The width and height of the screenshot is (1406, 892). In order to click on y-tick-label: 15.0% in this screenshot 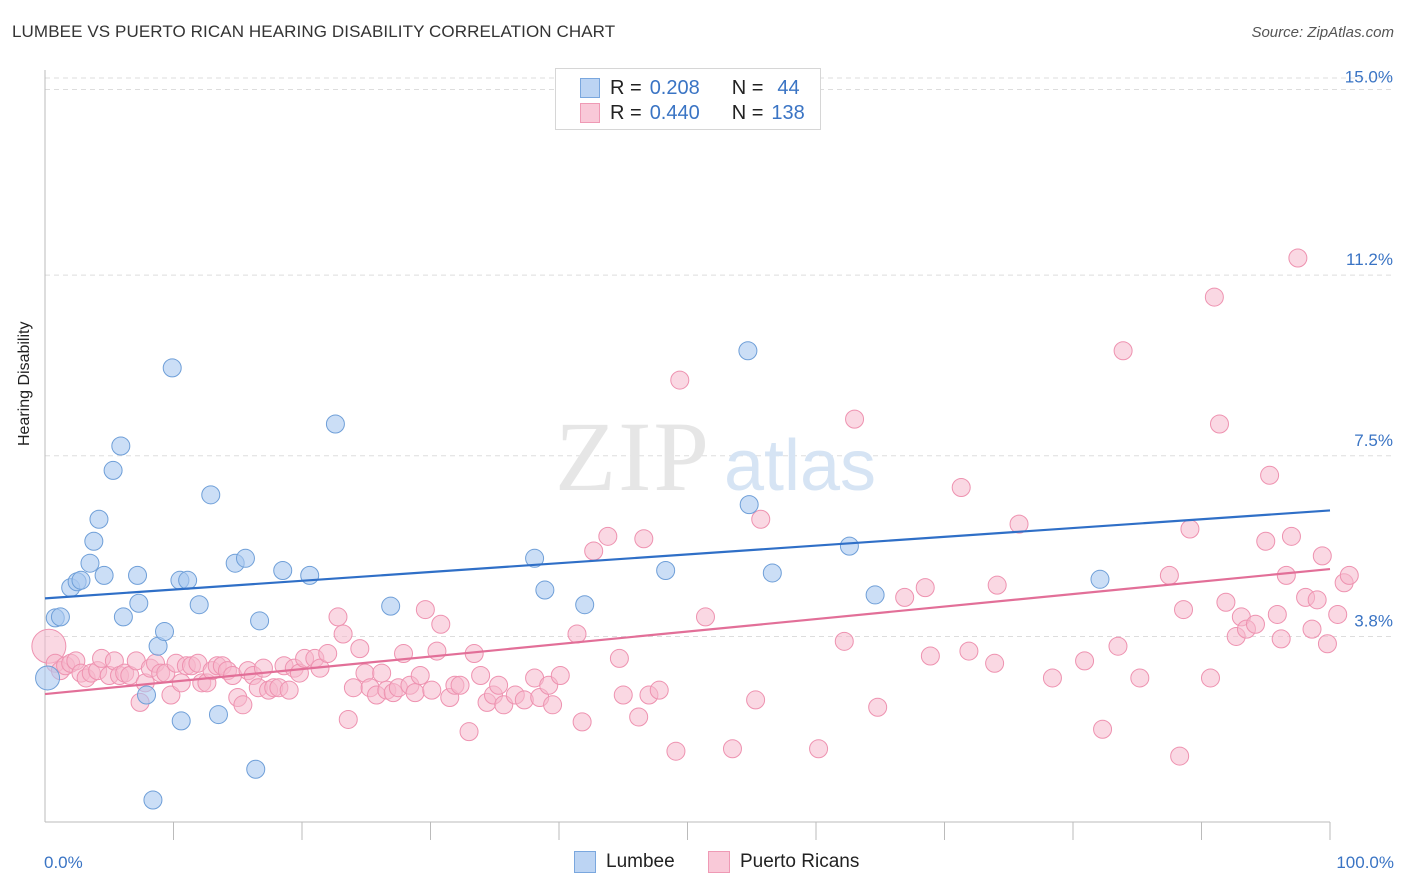, I will do `click(1369, 77)`.